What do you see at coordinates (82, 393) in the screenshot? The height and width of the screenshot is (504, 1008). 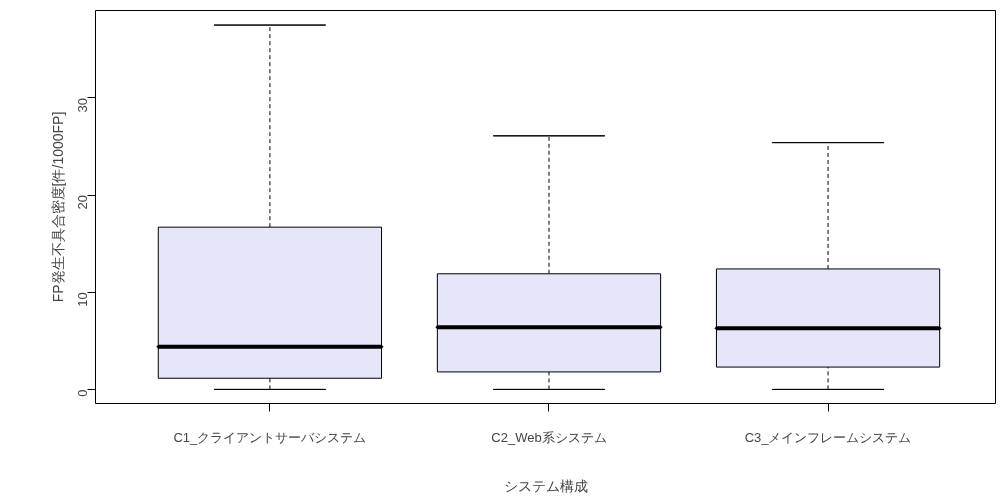 I see `y-tick-label: 0` at bounding box center [82, 393].